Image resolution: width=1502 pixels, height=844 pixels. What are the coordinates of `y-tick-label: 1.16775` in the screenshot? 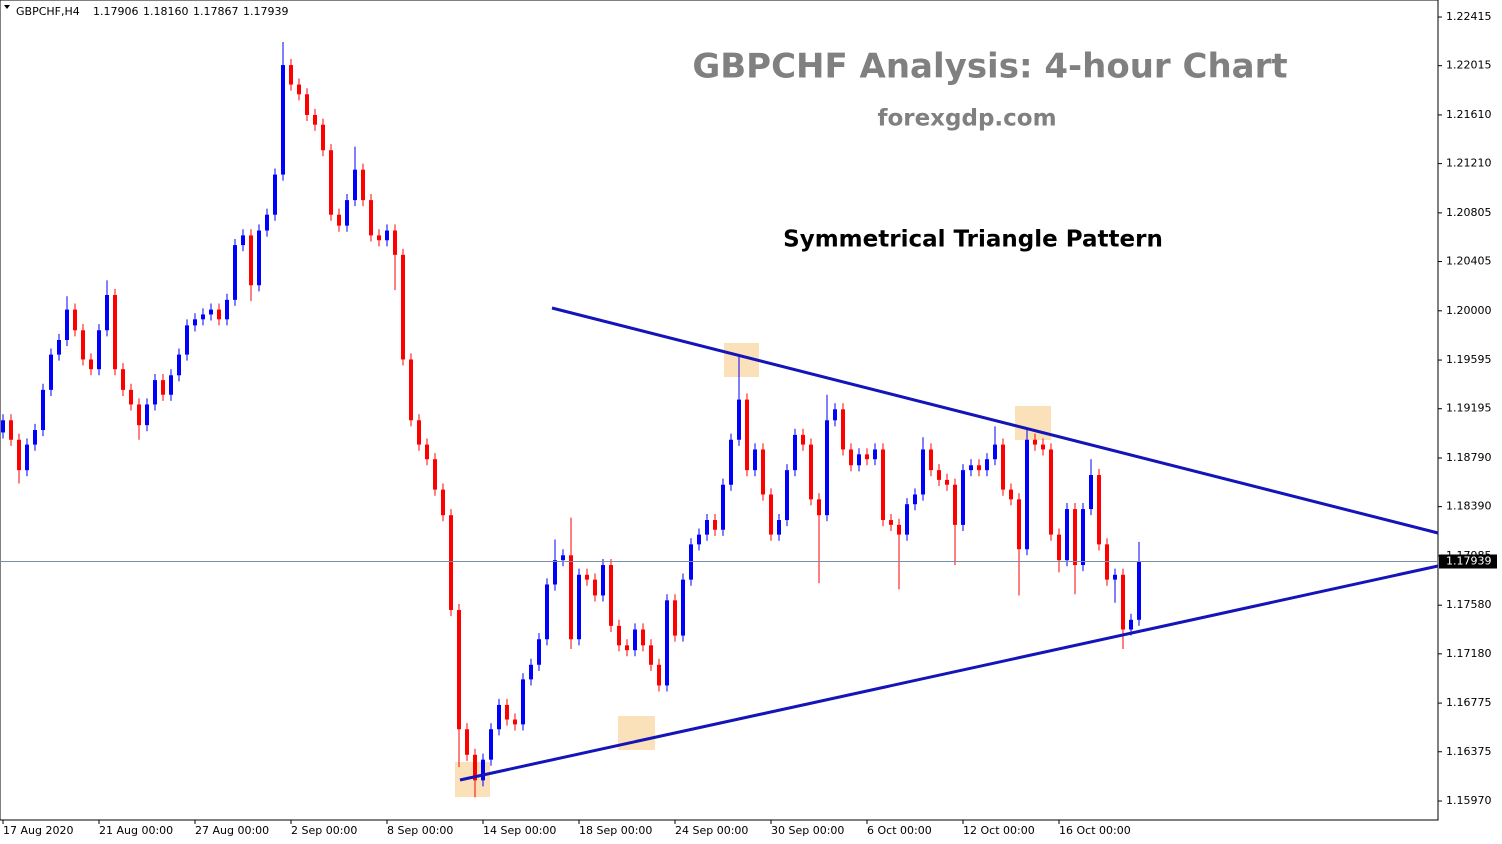 It's located at (1469, 702).